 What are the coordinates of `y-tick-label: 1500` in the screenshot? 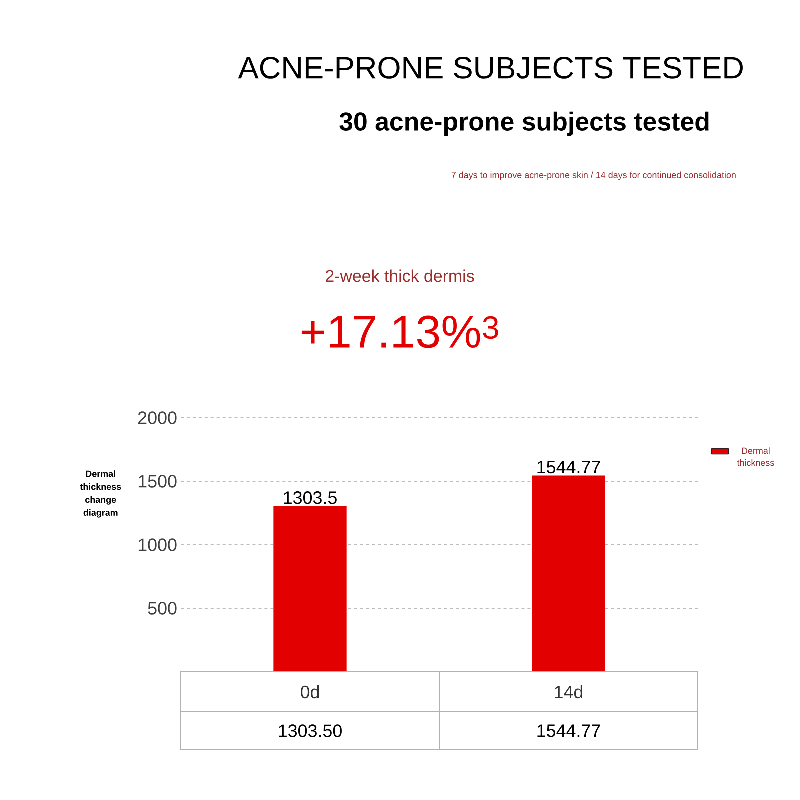 It's located at (157, 481).